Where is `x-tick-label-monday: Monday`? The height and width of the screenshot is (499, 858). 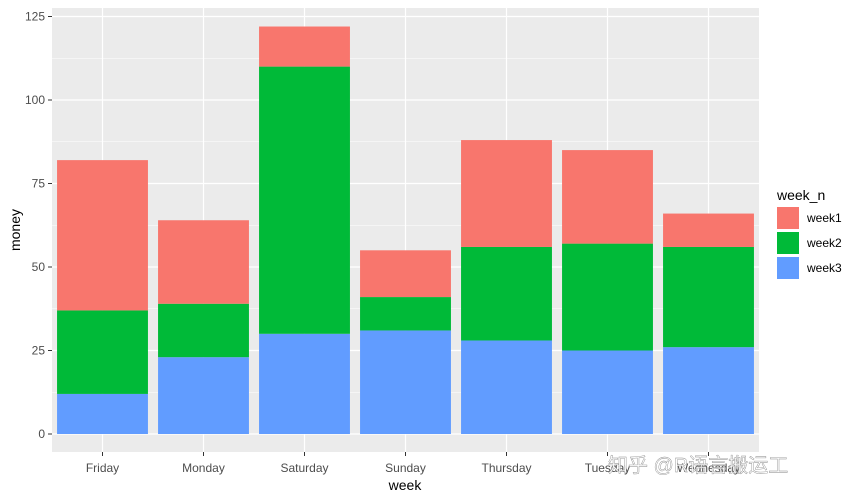 x-tick-label-monday: Monday is located at coordinates (203, 468).